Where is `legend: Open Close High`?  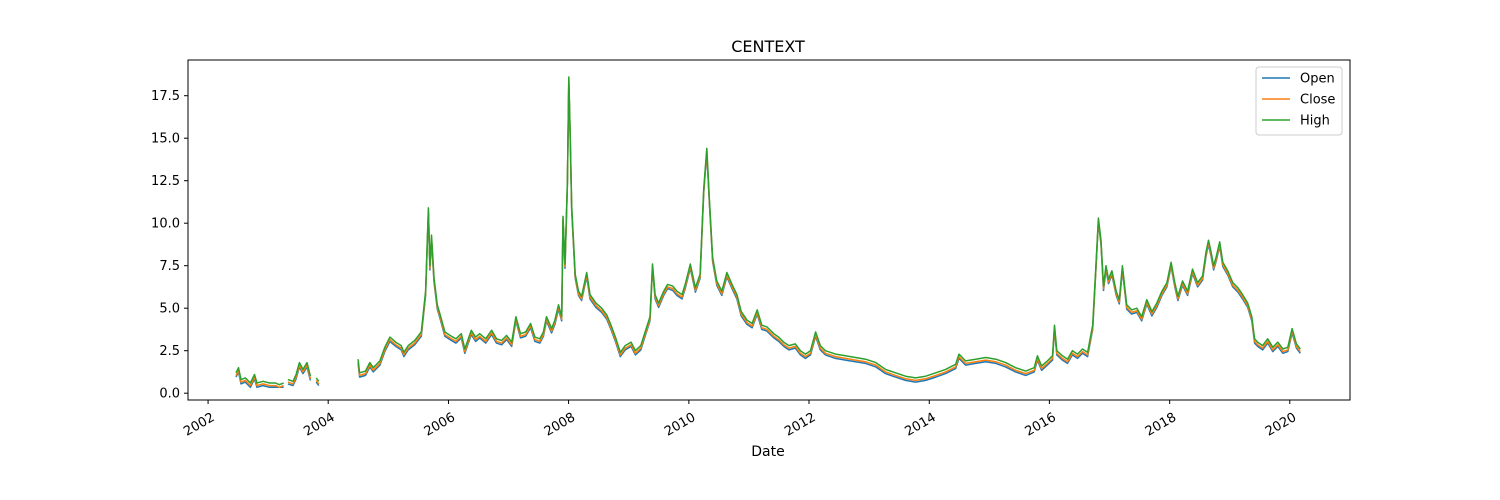
legend: Open Close High is located at coordinates (1299, 101).